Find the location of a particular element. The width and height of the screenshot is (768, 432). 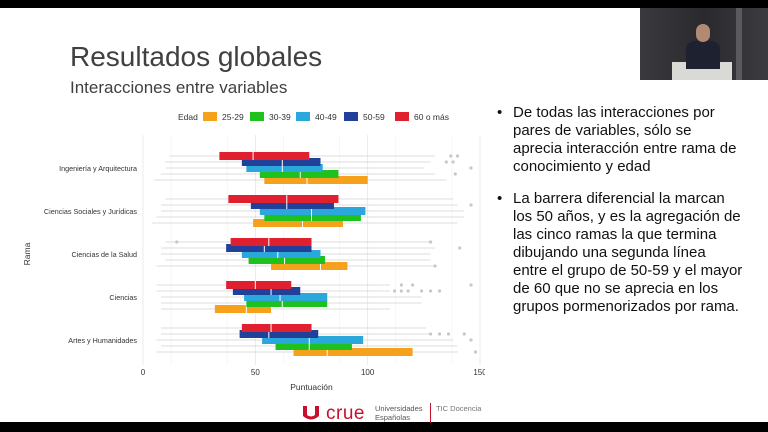

category-label: Ingeniería y Arquitectura is located at coordinates (98, 168).